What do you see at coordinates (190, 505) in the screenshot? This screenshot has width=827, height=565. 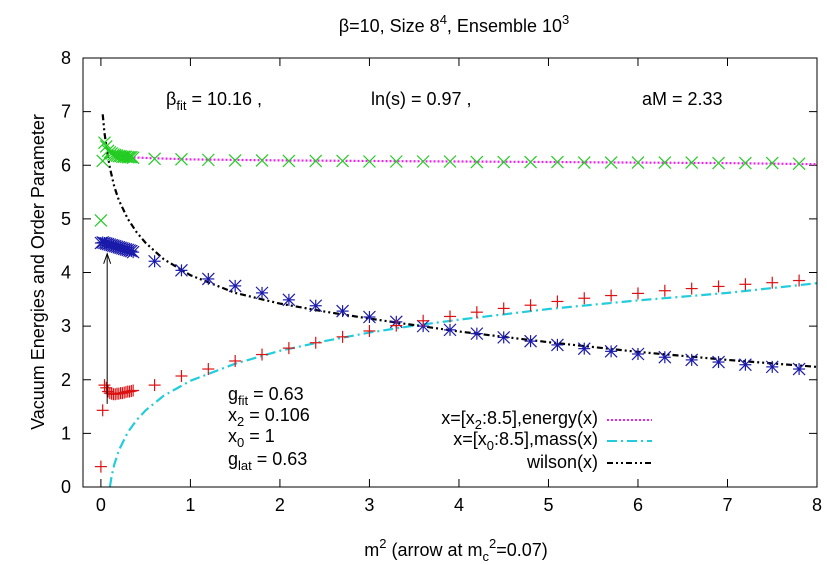 I see `x-tick-label: 1` at bounding box center [190, 505].